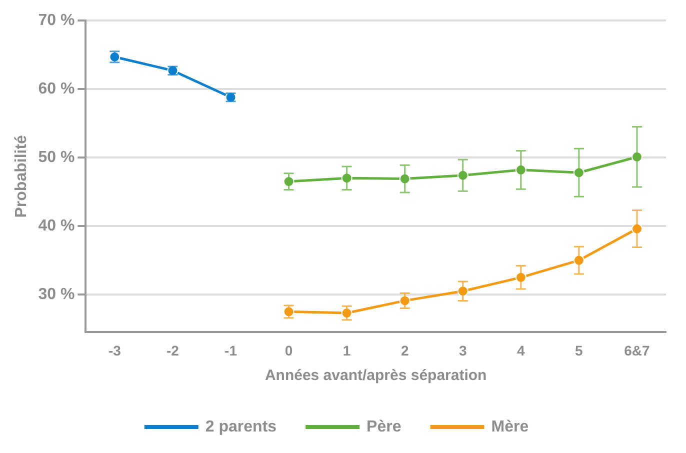 Image resolution: width=686 pixels, height=453 pixels. What do you see at coordinates (384, 427) in the screenshot?
I see `legend-label: Père` at bounding box center [384, 427].